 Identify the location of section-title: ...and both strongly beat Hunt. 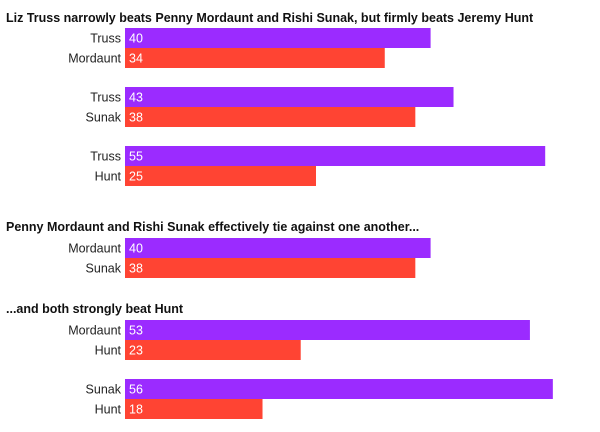
(95, 309).